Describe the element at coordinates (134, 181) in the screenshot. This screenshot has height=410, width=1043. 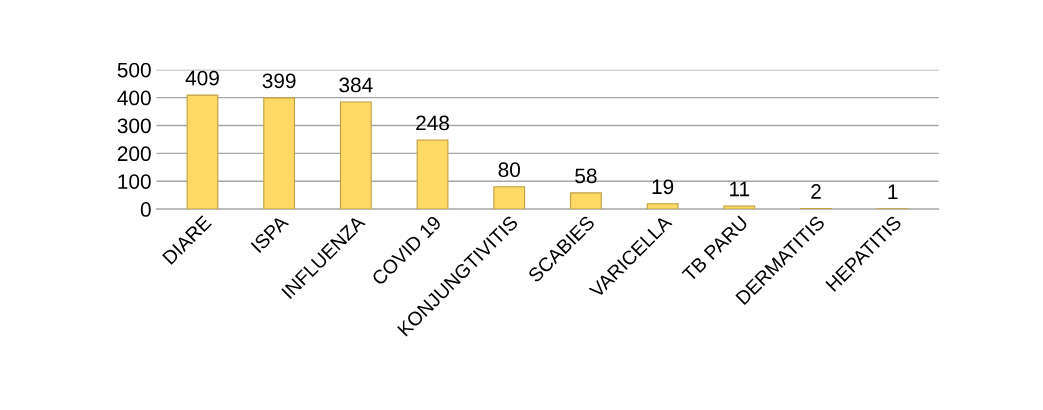
I see `y-tick-label: 100` at that location.